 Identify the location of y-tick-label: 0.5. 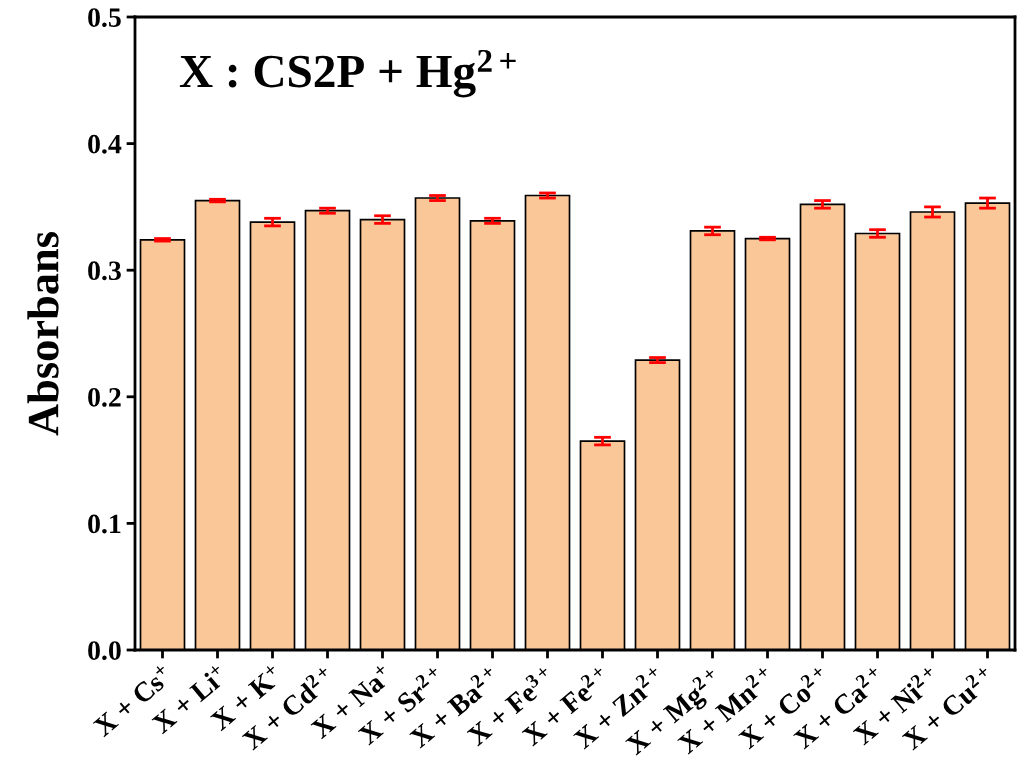
(104, 18).